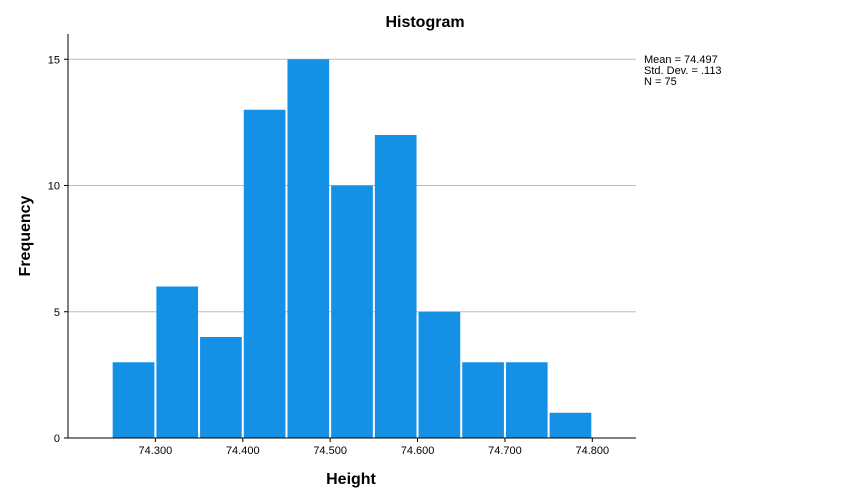  What do you see at coordinates (660, 82) in the screenshot?
I see `stats-n: N = 75` at bounding box center [660, 82].